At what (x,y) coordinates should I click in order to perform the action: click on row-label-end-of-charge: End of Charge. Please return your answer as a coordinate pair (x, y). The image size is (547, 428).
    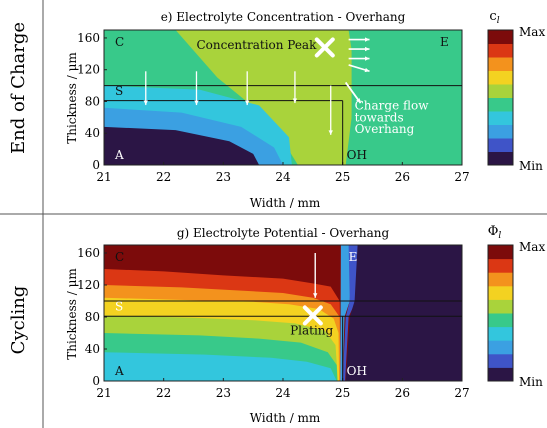
    Looking at the image, I should click on (18, 88).